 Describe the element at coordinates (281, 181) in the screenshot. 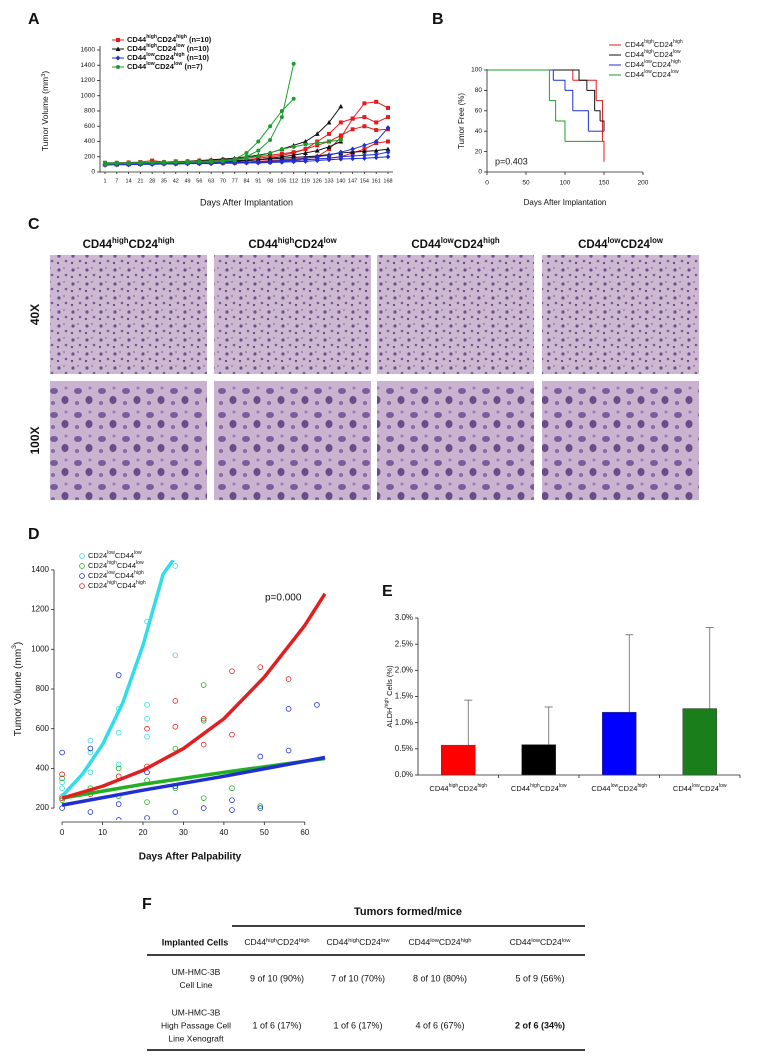

I see `x-tick-label: 105` at that location.